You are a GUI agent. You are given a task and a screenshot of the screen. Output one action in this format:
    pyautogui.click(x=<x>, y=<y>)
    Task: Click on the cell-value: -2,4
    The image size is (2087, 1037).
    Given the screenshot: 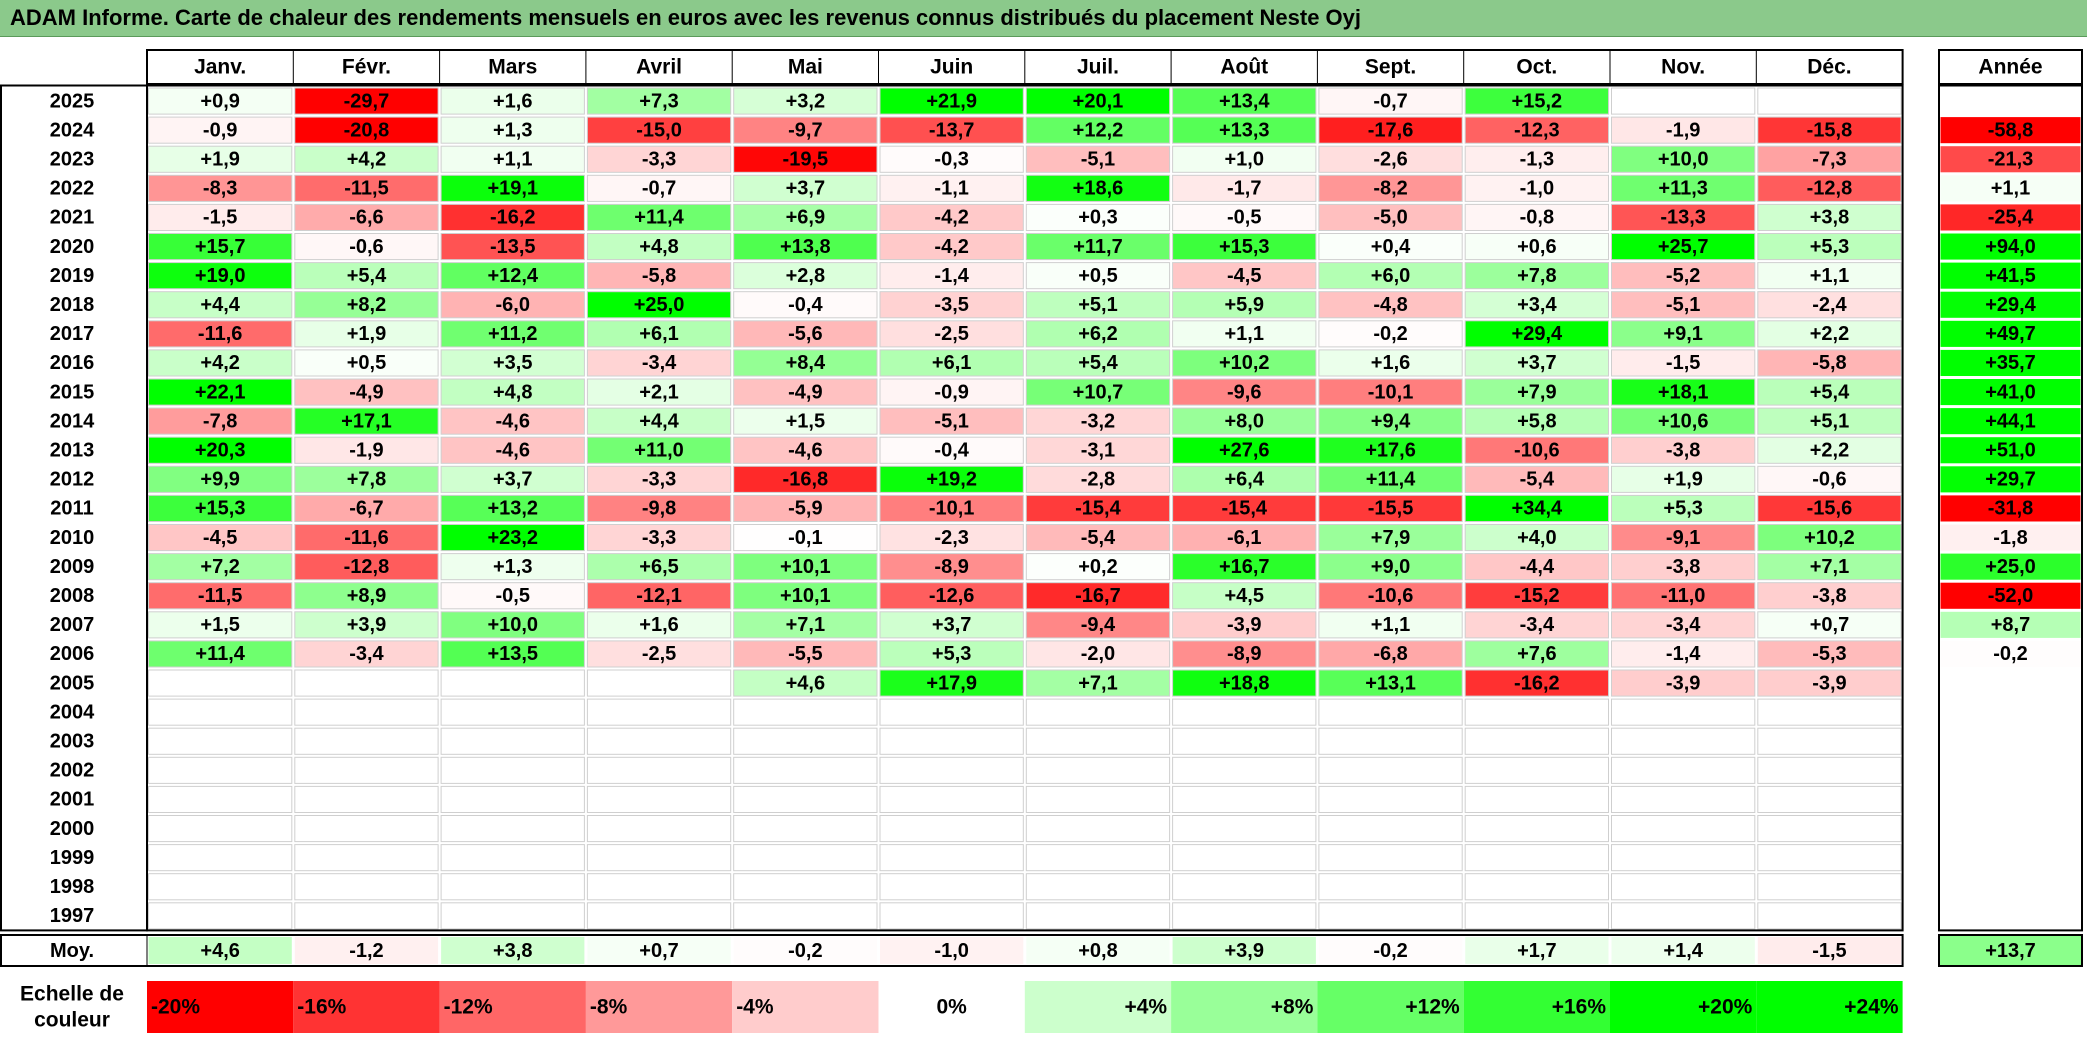 What is the action you would take?
    pyautogui.click(x=1829, y=305)
    